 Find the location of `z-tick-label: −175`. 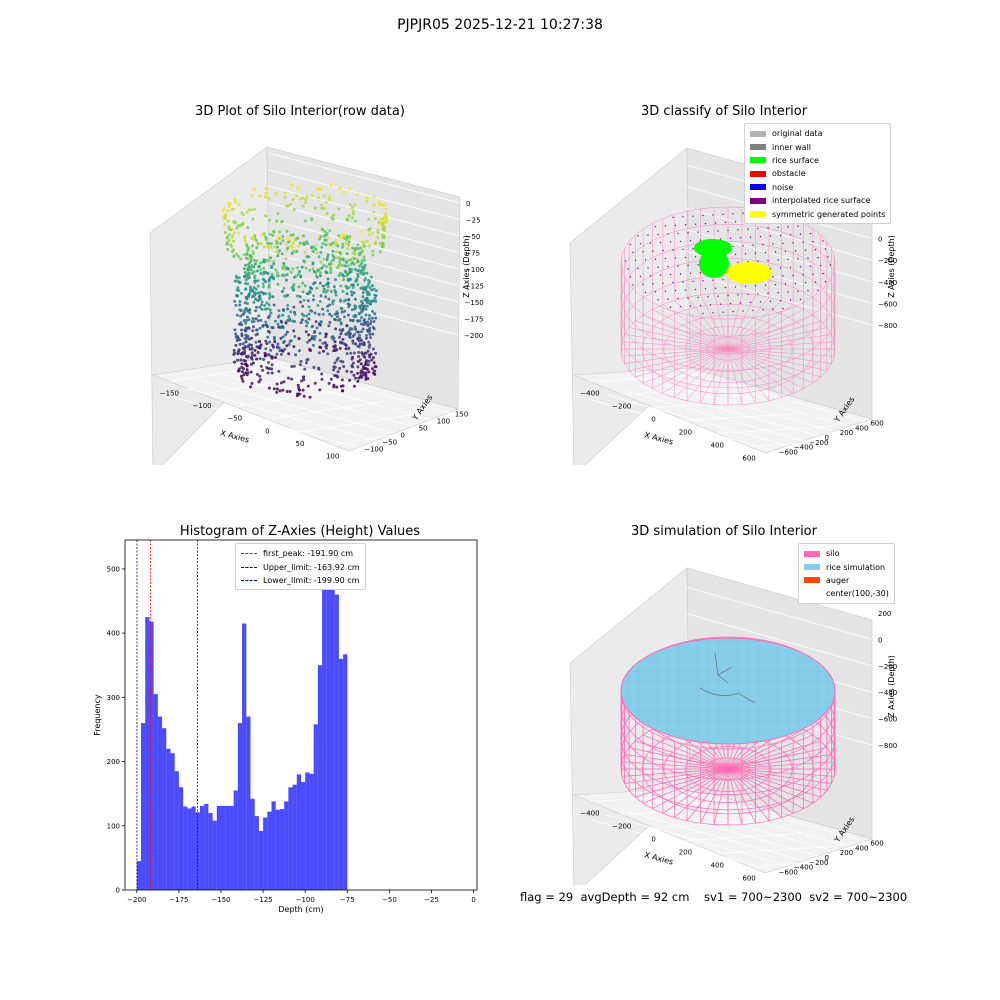

z-tick-label: −175 is located at coordinates (473, 320).